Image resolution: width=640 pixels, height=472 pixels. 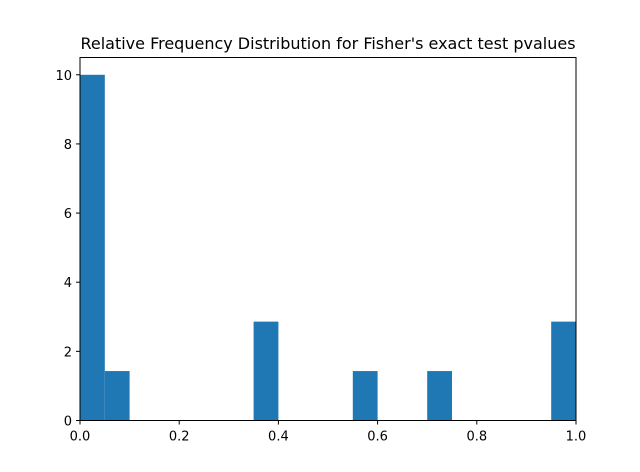 I want to click on y-tick-label: 0, so click(x=68, y=422).